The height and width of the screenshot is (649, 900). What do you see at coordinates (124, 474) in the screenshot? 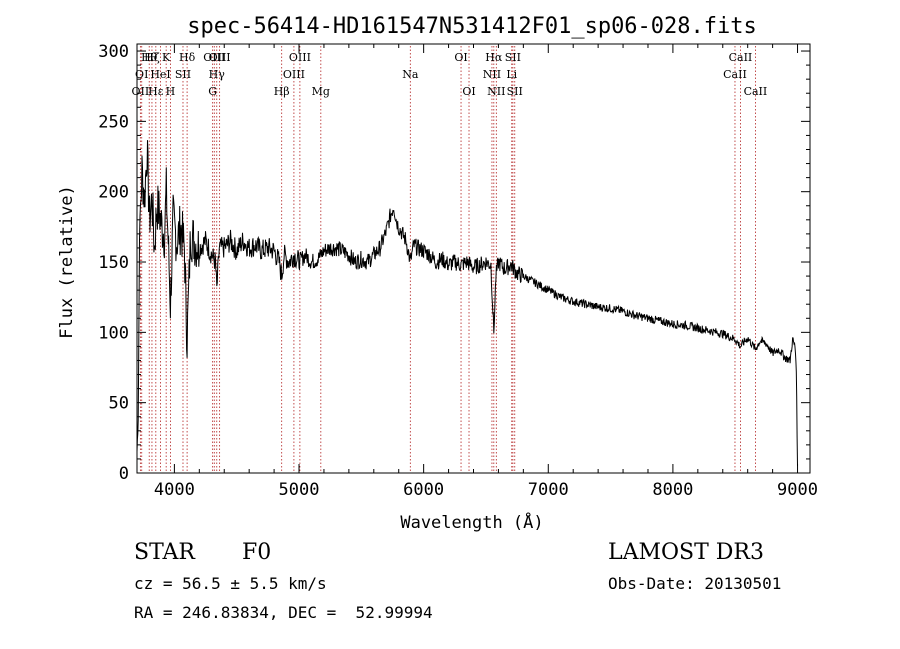
I see `y-tick-label: 0` at bounding box center [124, 474].